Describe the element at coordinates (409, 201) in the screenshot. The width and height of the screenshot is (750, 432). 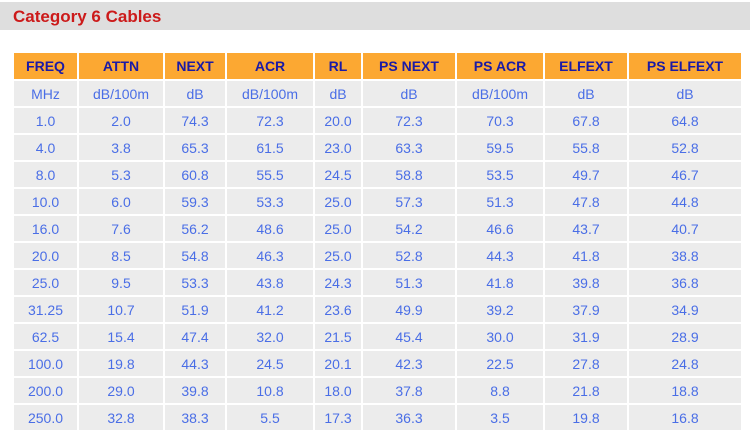
I see `table-cell: 57.3` at that location.